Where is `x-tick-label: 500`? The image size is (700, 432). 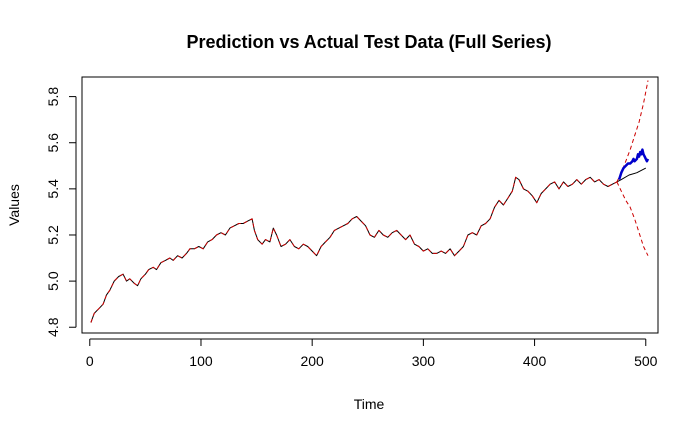 x-tick-label: 500 is located at coordinates (646, 361).